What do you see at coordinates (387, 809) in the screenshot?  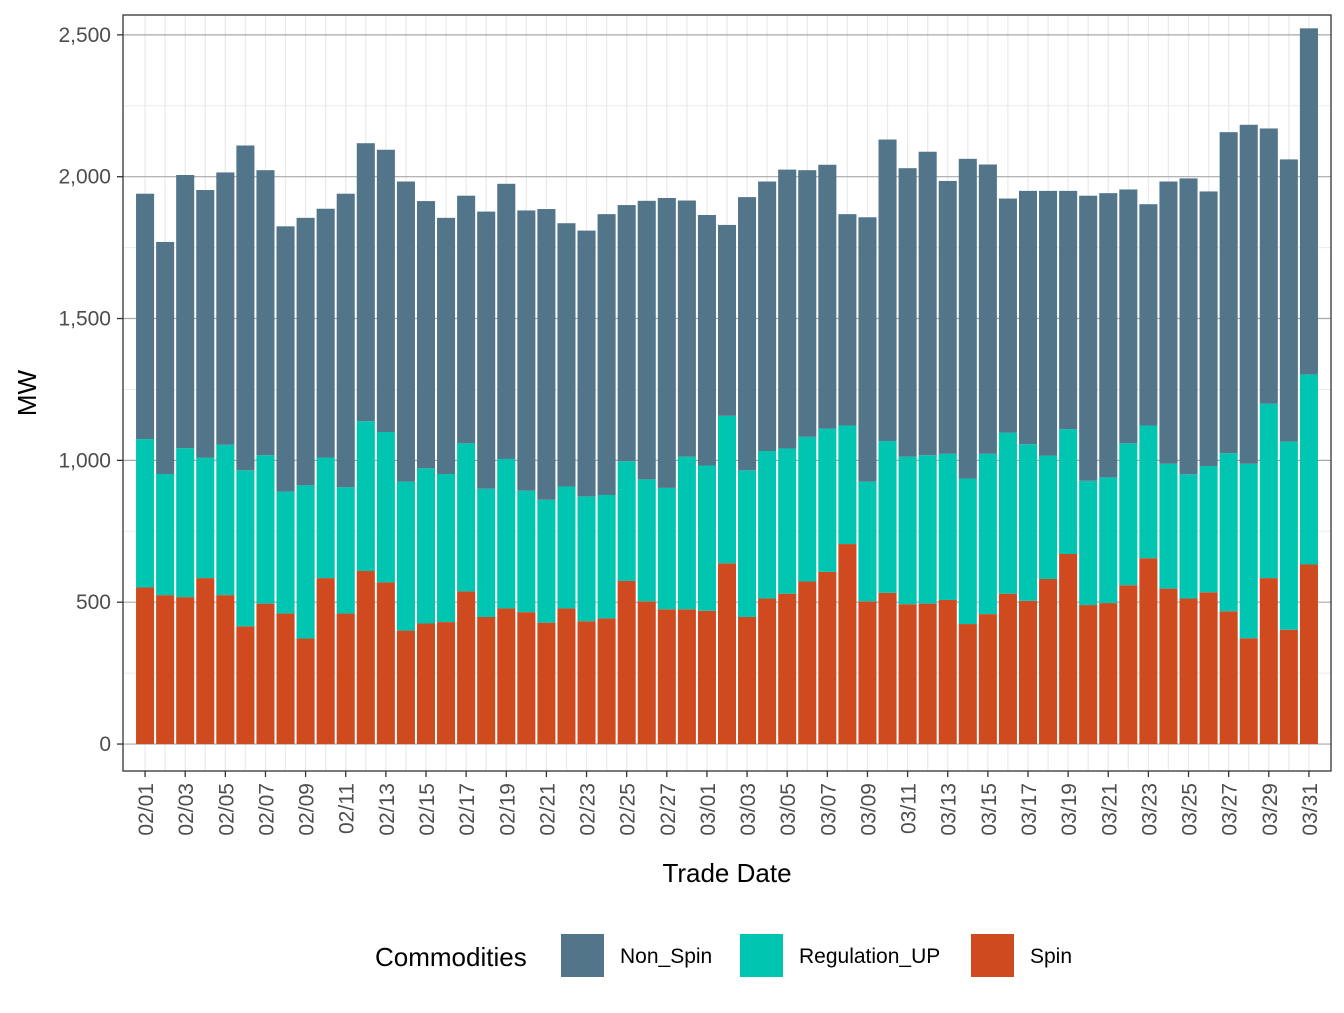 I see `x-tick-label: 02/13` at bounding box center [387, 809].